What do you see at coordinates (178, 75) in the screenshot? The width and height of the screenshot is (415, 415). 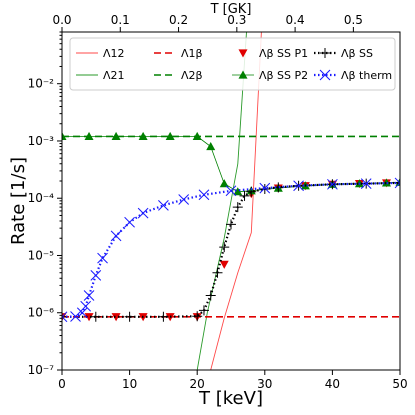 I see `legend-entry-lambda2beta: Λ2β` at bounding box center [178, 75].